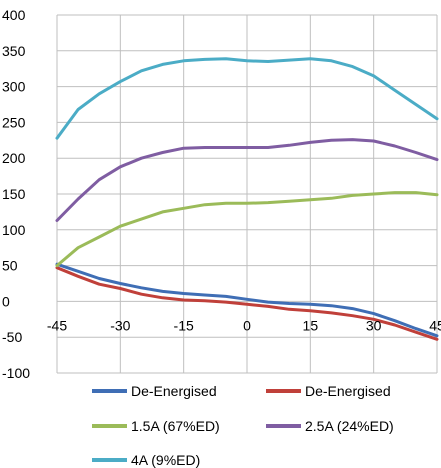 Image resolution: width=441 pixels, height=468 pixels. Describe the element at coordinates (16, 373) in the screenshot. I see `y-tick-label: -100` at that location.